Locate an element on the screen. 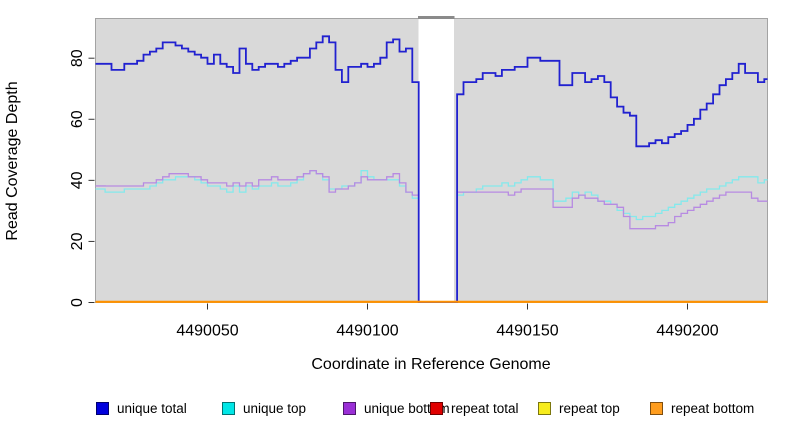 The image size is (792, 432). x-tick-label: 4490100 is located at coordinates (367, 331).